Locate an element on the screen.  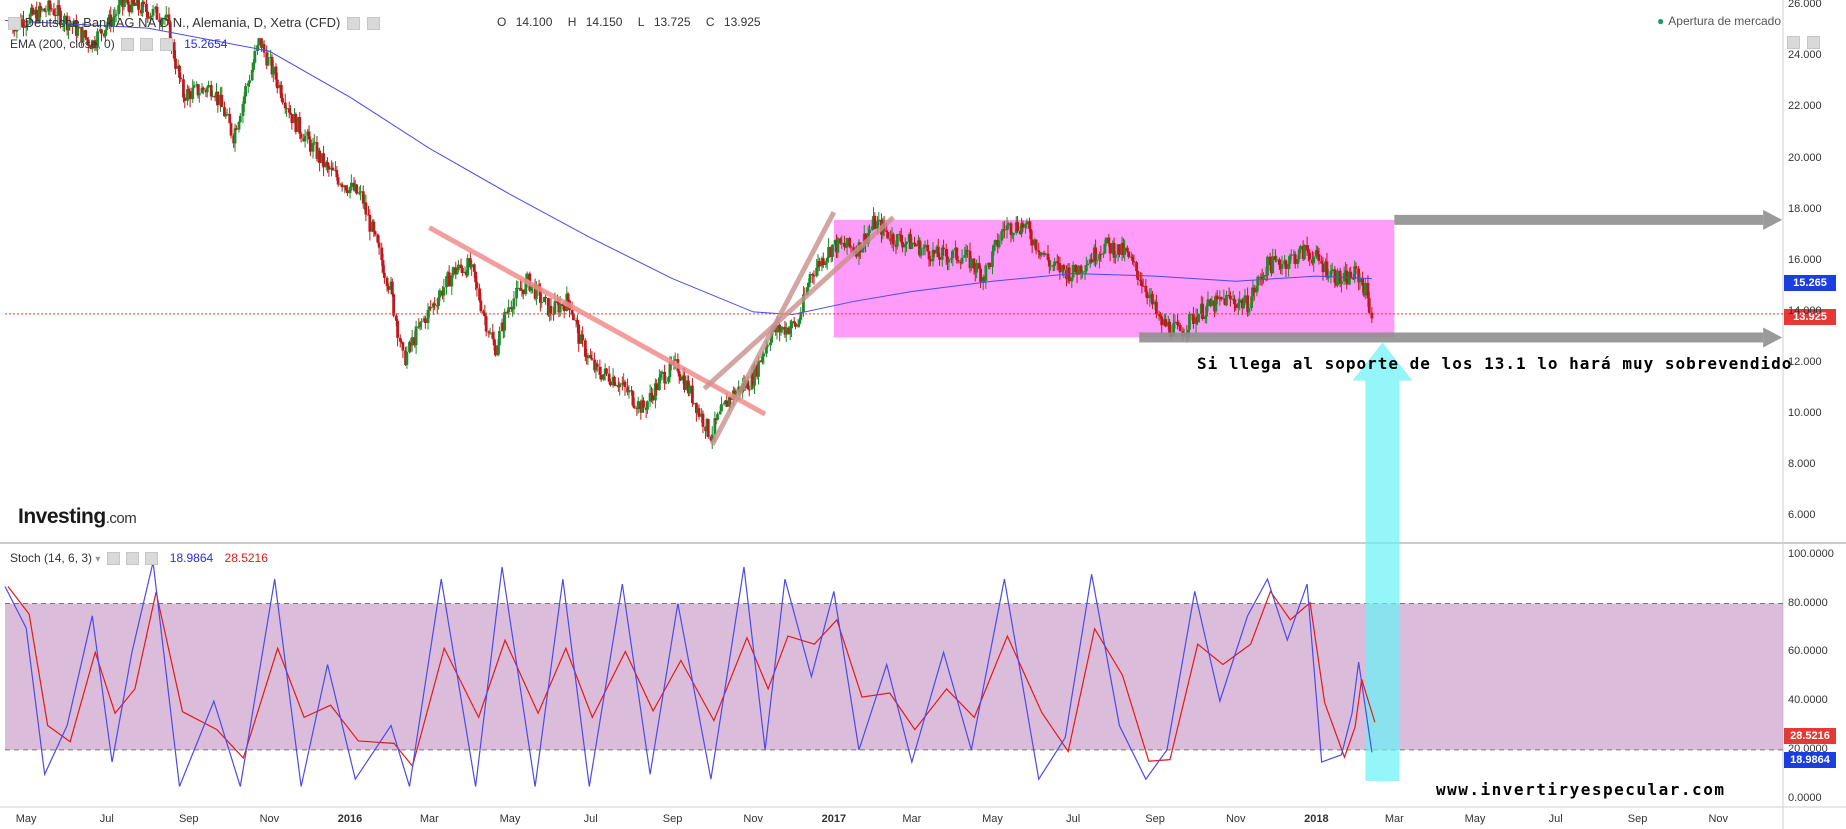
ema-visibility-icon is located at coordinates (128, 45).